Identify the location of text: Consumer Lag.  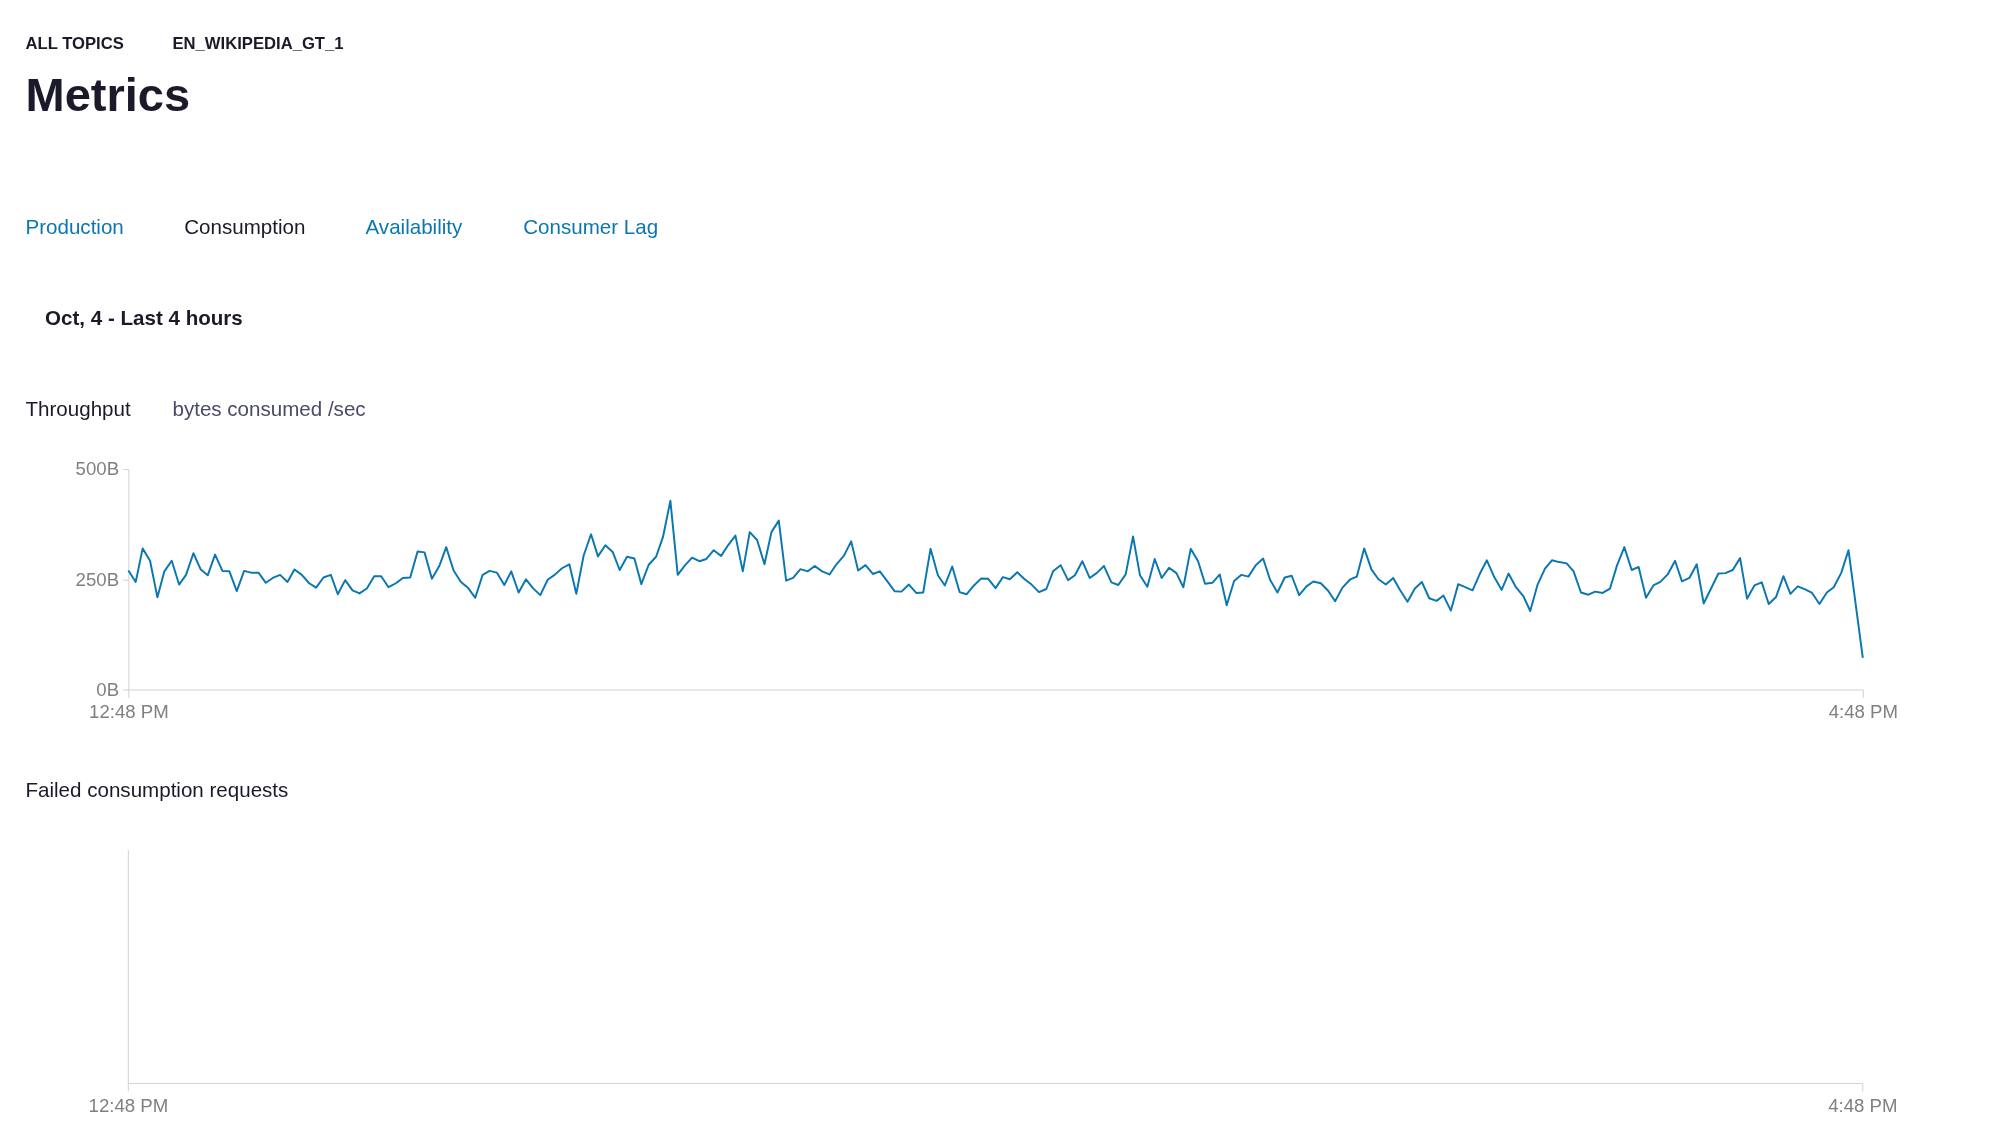
(591, 226).